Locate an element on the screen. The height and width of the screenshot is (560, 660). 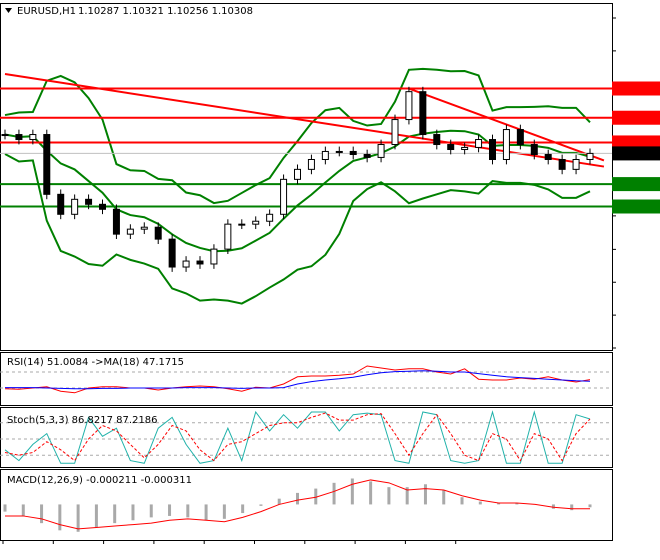
trendline is located at coordinates (506, 124).